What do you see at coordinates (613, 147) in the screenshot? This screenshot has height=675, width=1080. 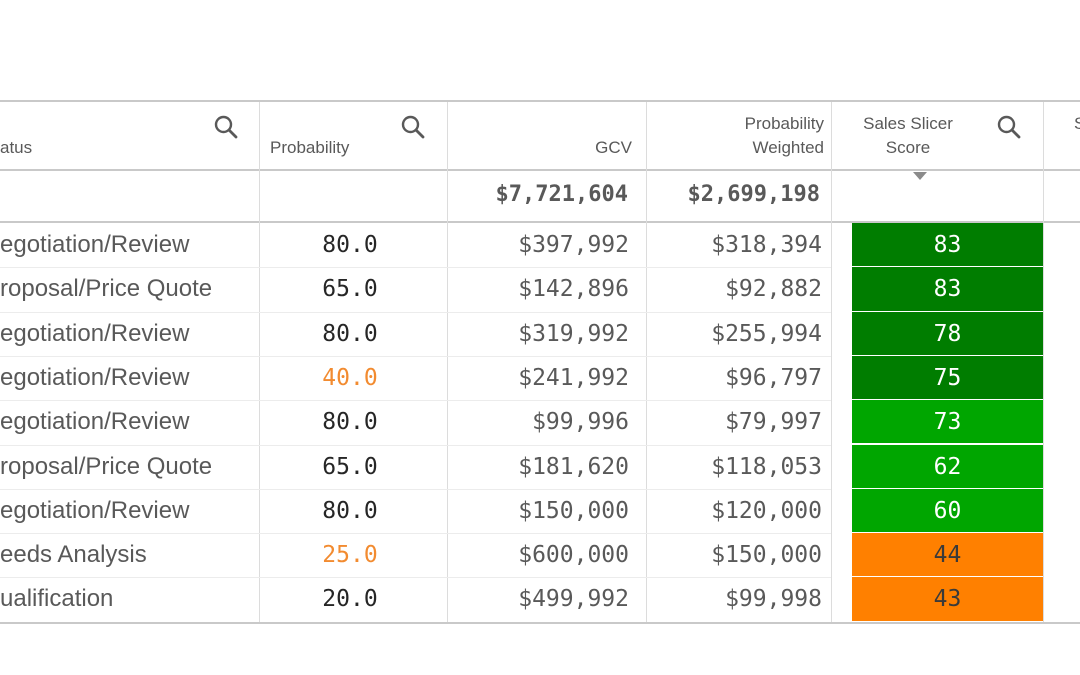 I see `column-header-label: GCV` at bounding box center [613, 147].